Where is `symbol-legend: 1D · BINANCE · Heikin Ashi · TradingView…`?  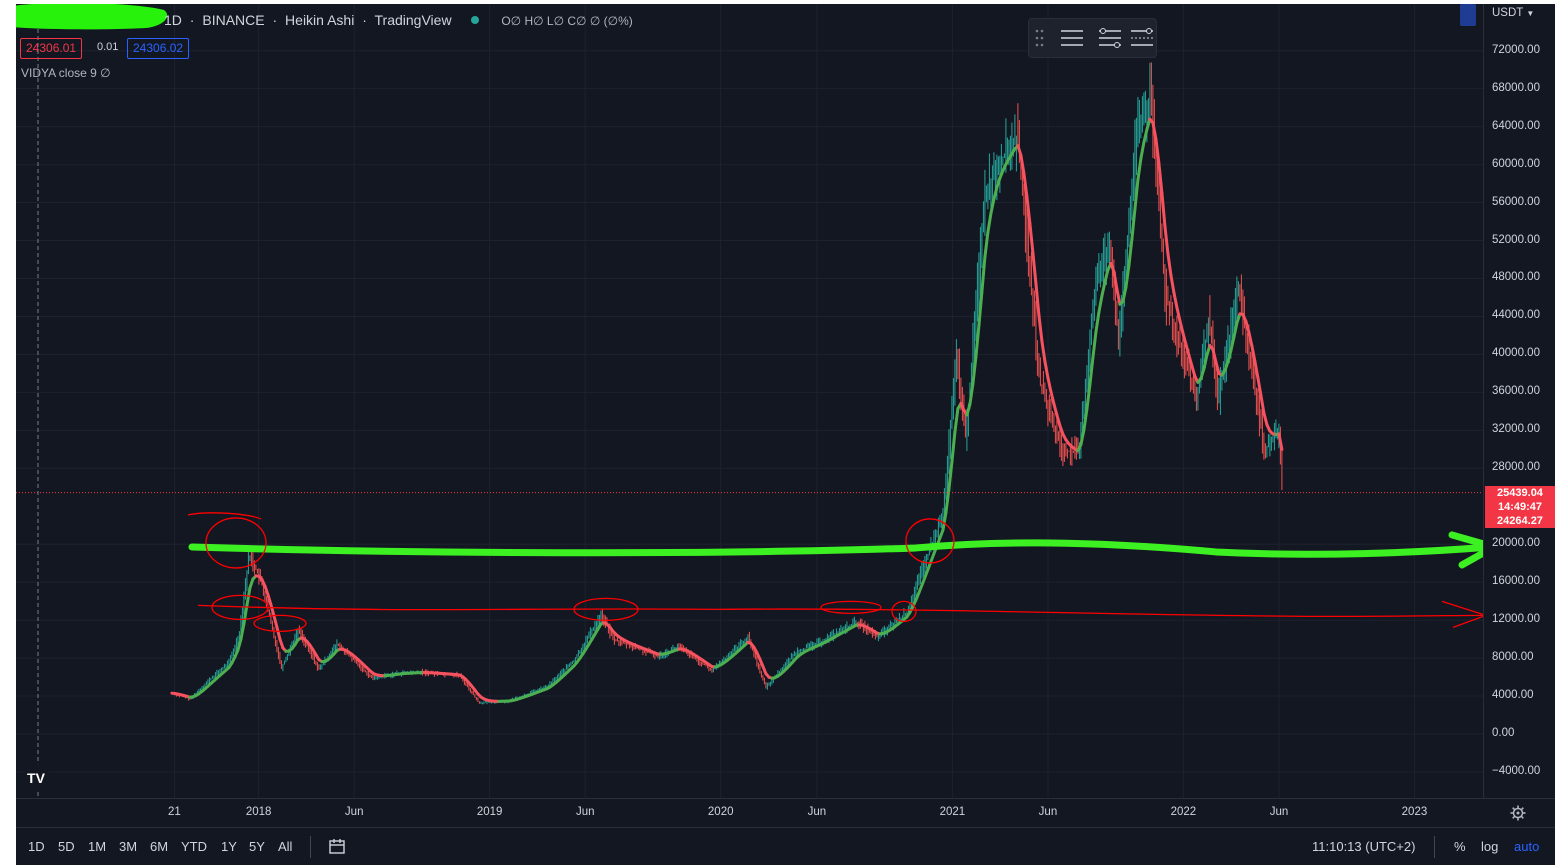 symbol-legend: 1D · BINANCE · Heikin Ashi · TradingView… is located at coordinates (400, 20).